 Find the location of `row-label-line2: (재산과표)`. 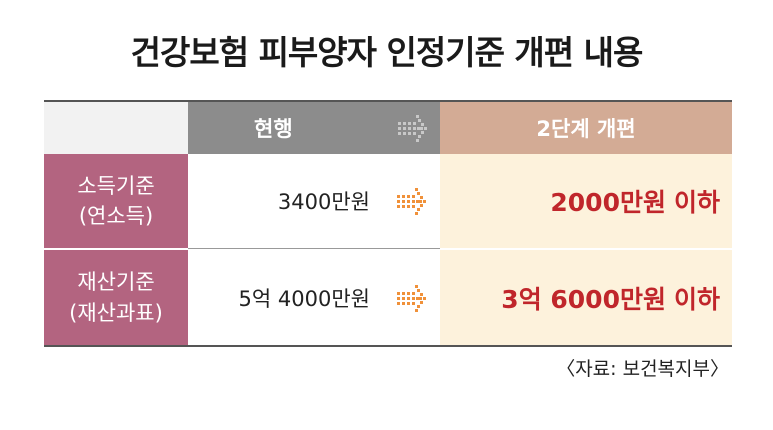

row-label-line2: (재산과표) is located at coordinates (116, 312).